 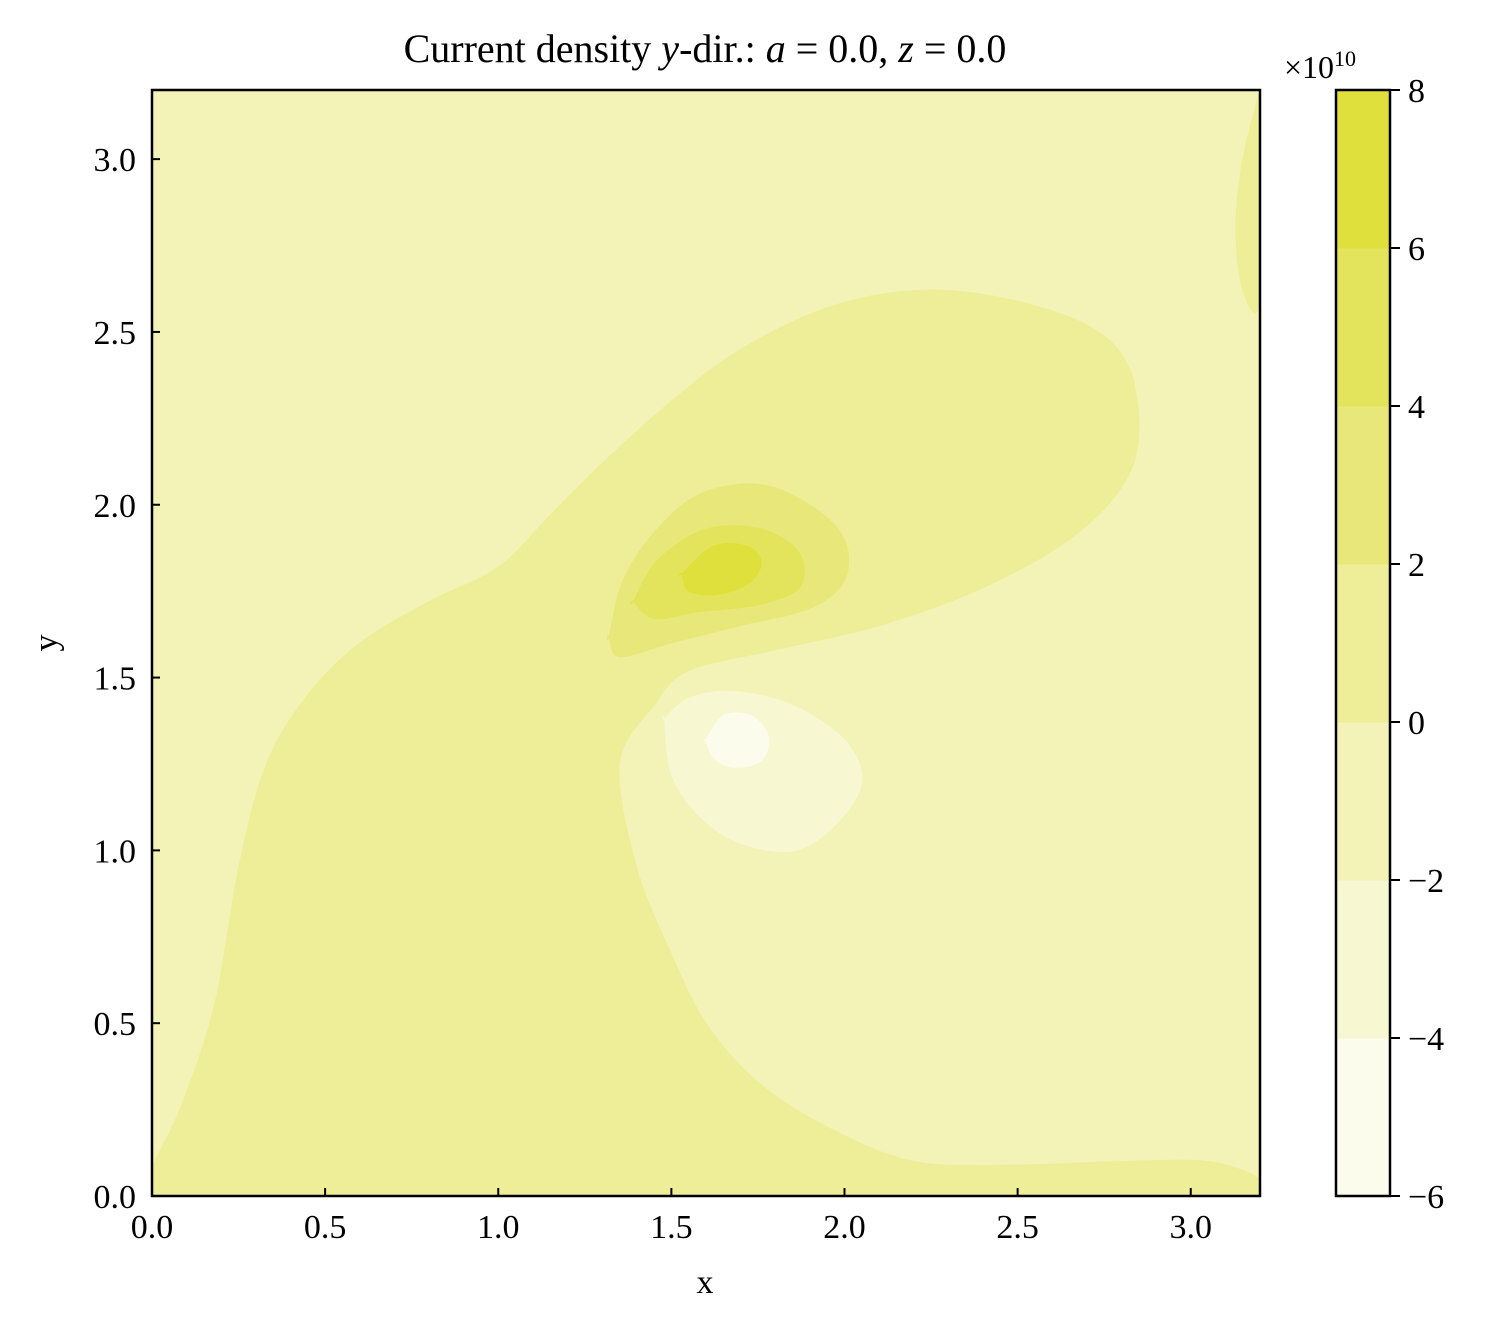 I want to click on y-tick-label: 1.5, so click(x=115, y=679).